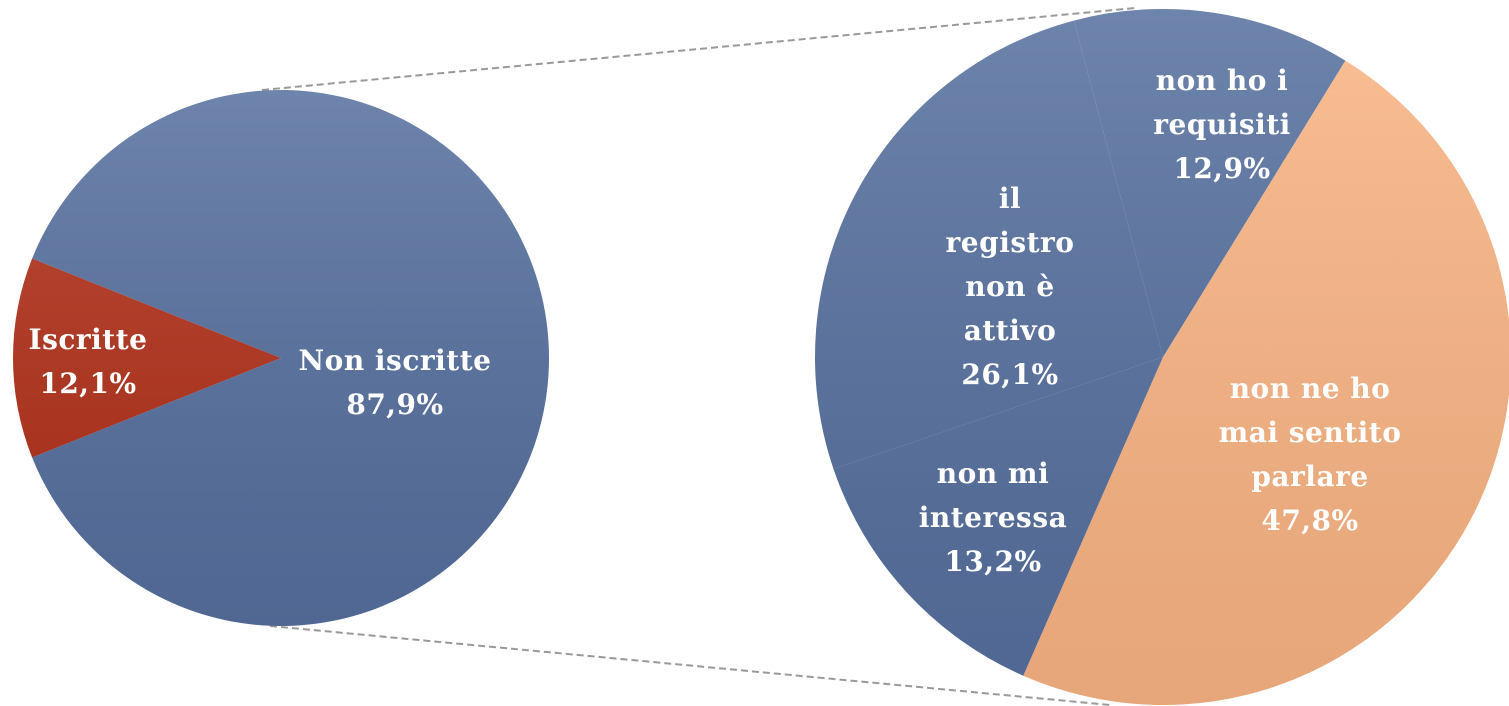 The height and width of the screenshot is (706, 1509). Describe the element at coordinates (395, 383) in the screenshot. I see `slice-label: Non iscritte 87,9%` at that location.